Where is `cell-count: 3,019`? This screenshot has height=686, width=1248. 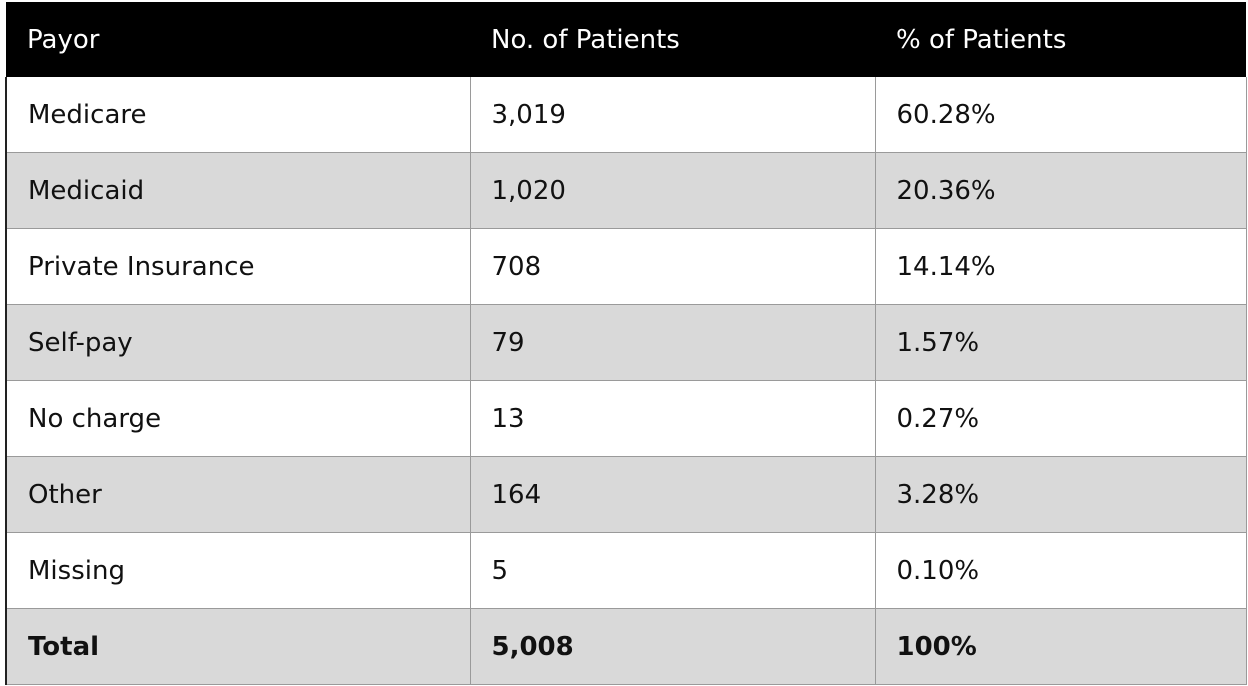 cell-count: 3,019 is located at coordinates (672, 115).